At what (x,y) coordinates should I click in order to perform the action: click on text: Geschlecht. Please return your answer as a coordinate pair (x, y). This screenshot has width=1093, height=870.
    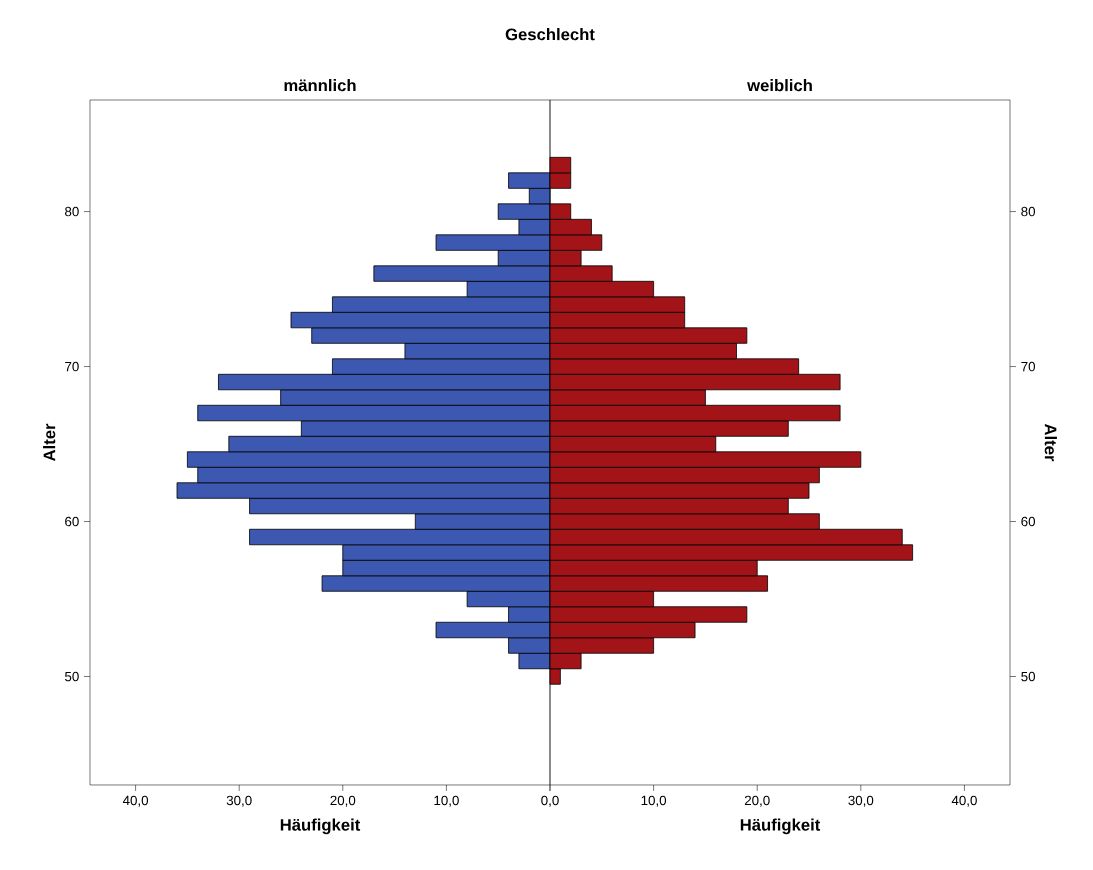
    Looking at the image, I should click on (550, 34).